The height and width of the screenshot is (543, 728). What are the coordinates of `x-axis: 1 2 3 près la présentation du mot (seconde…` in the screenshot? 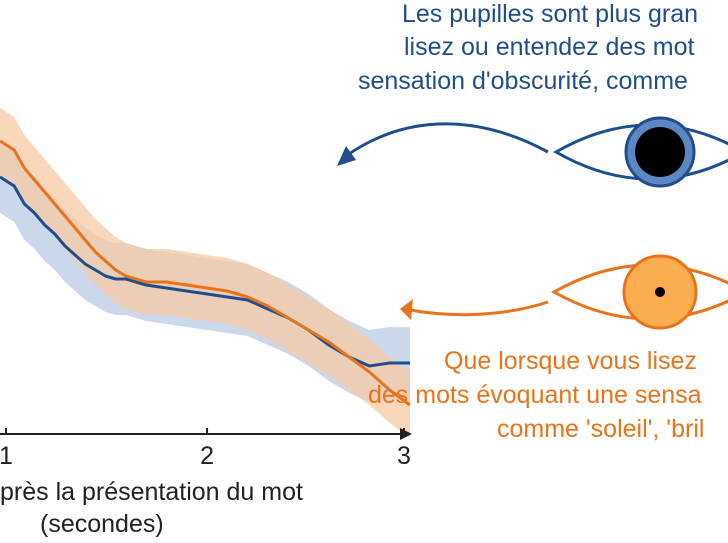 It's located at (206, 483).